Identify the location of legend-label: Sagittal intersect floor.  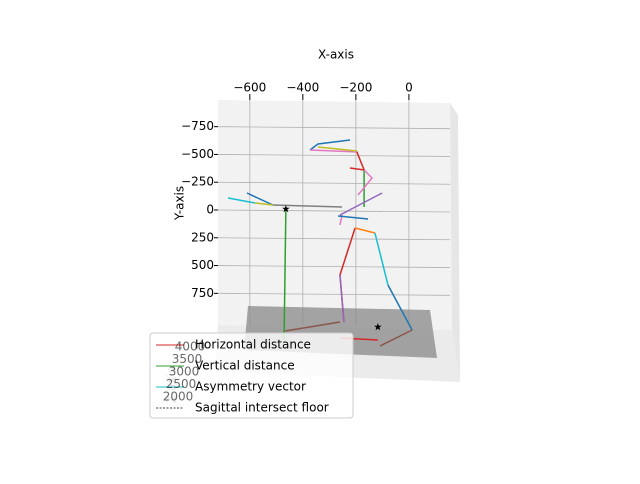
(262, 408).